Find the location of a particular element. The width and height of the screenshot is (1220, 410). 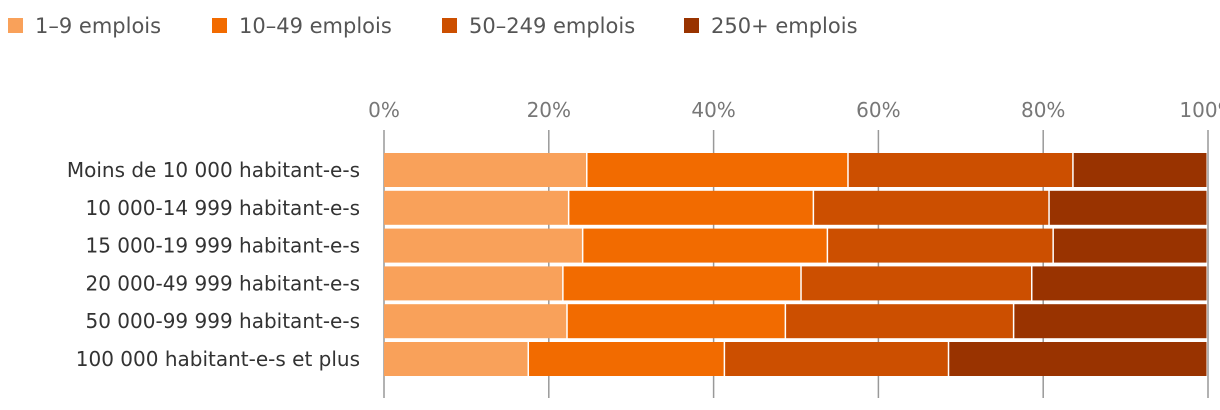

x-tick-label: 0% is located at coordinates (384, 110).